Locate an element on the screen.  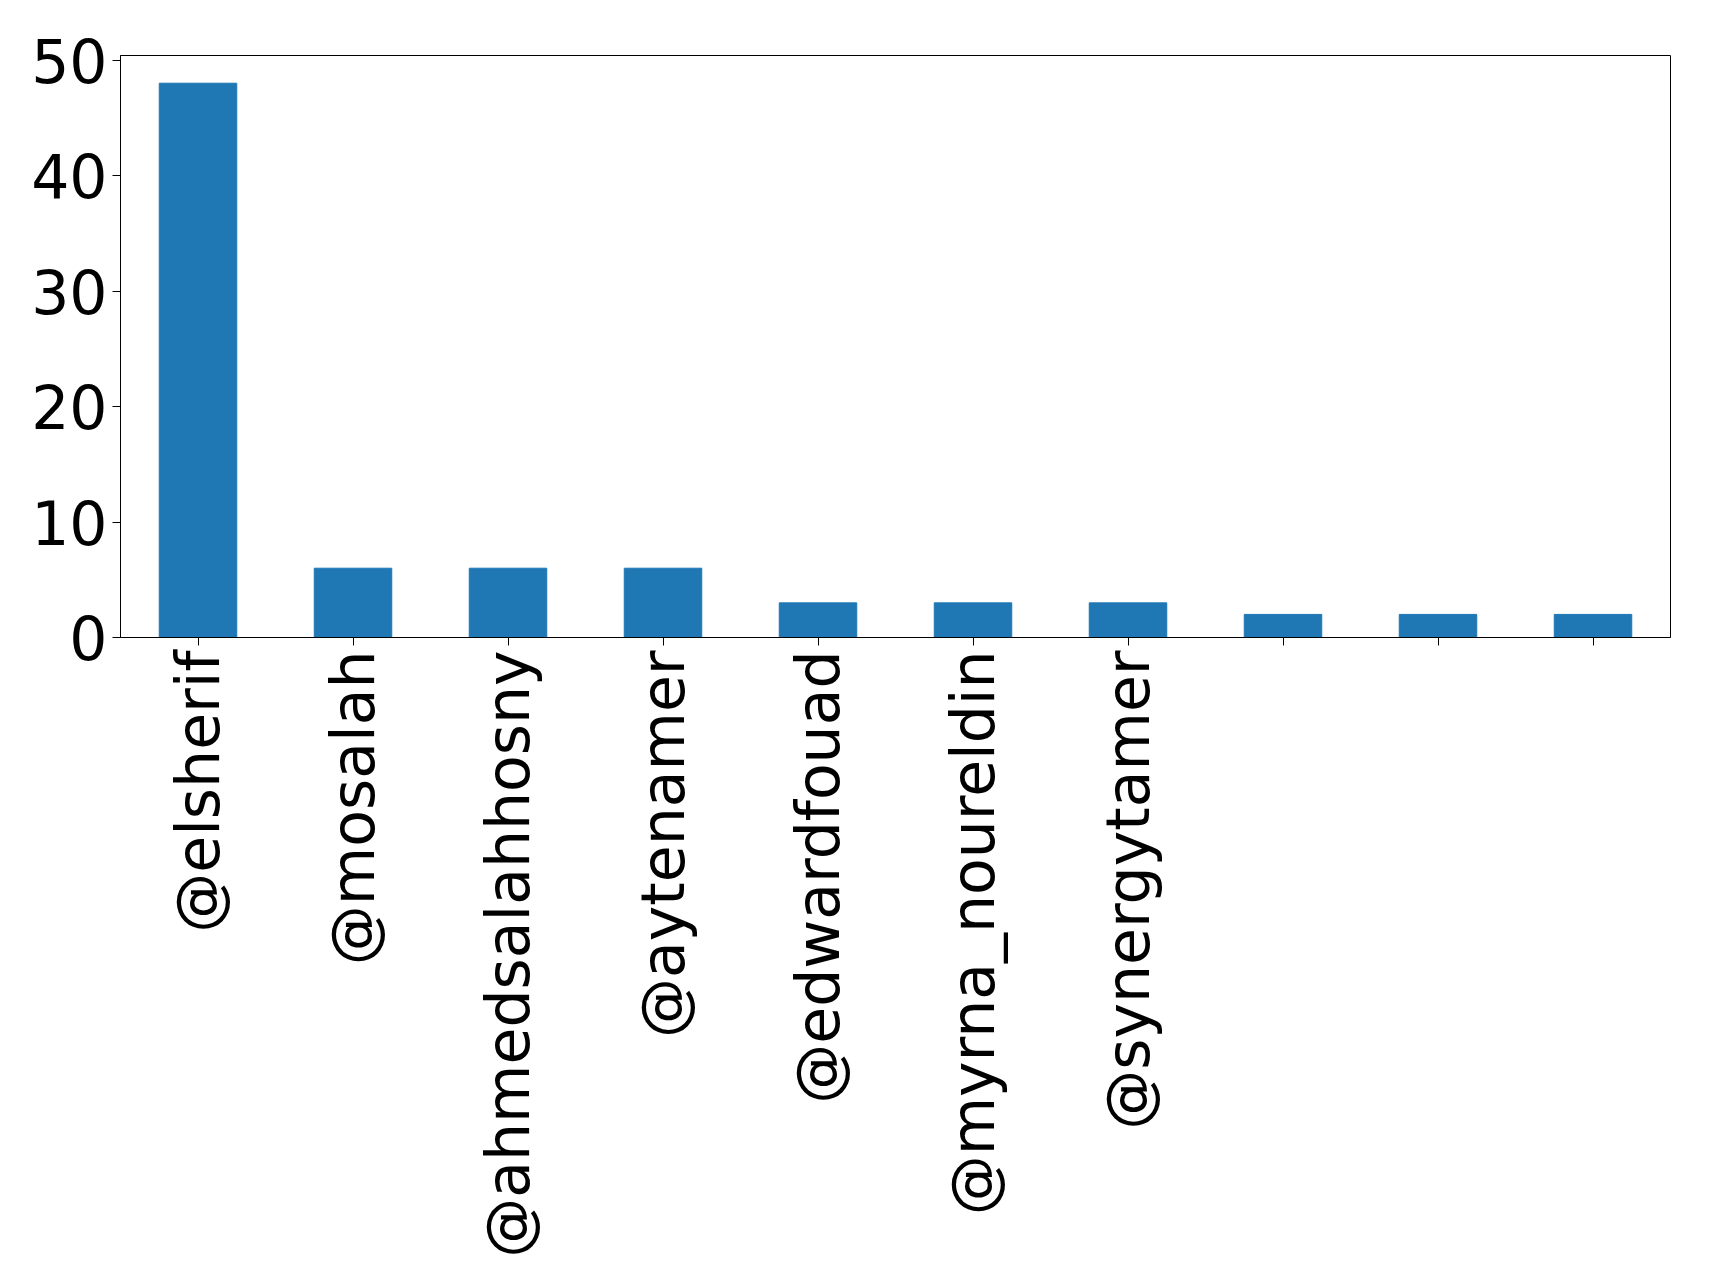
x-tick-label: @mosalah is located at coordinates (353, 808).